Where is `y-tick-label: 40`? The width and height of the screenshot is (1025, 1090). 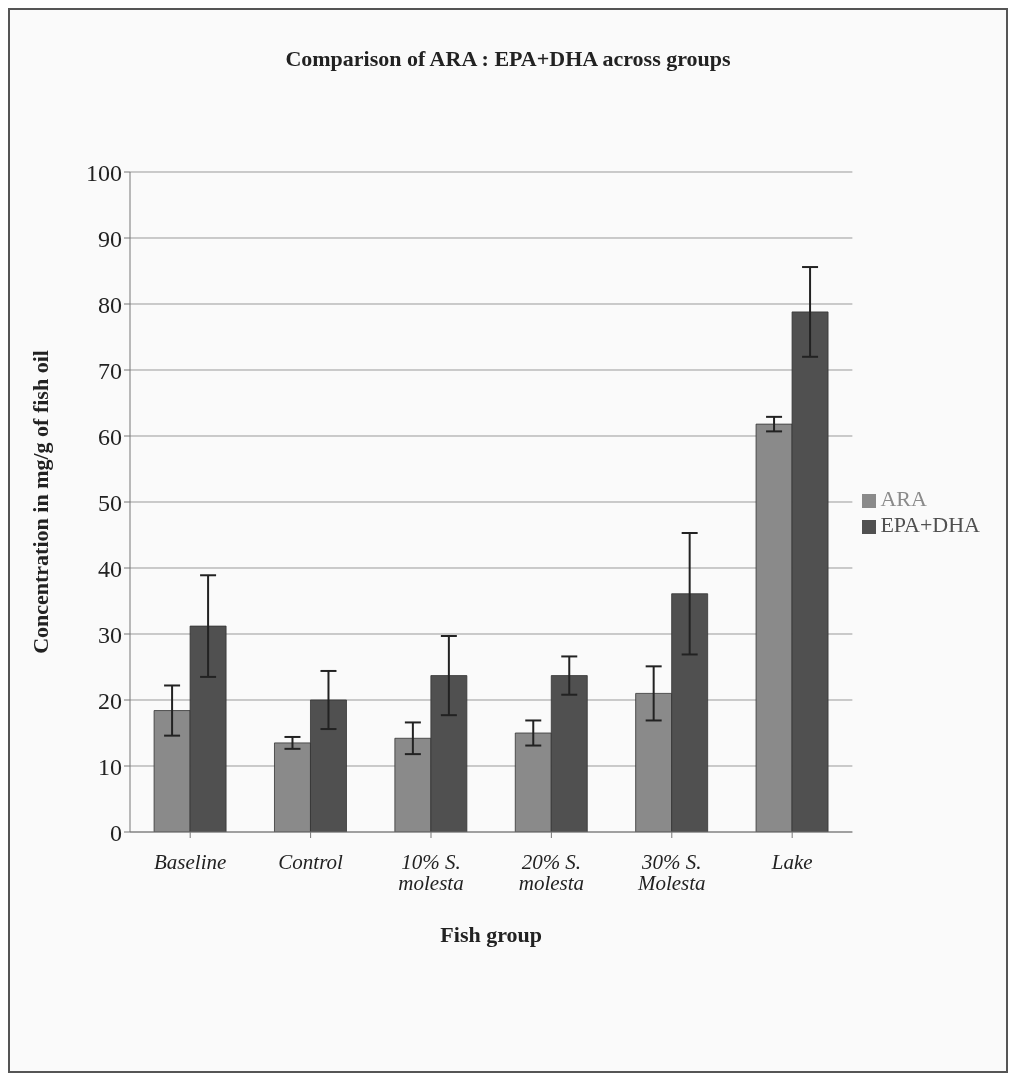 y-tick-label: 40 is located at coordinates (110, 568).